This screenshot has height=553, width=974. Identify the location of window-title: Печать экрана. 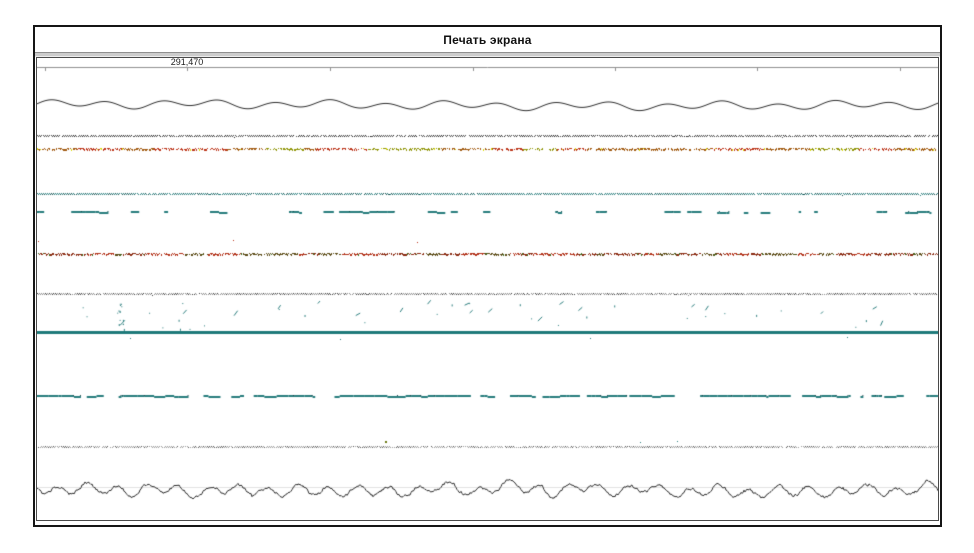
(487, 39).